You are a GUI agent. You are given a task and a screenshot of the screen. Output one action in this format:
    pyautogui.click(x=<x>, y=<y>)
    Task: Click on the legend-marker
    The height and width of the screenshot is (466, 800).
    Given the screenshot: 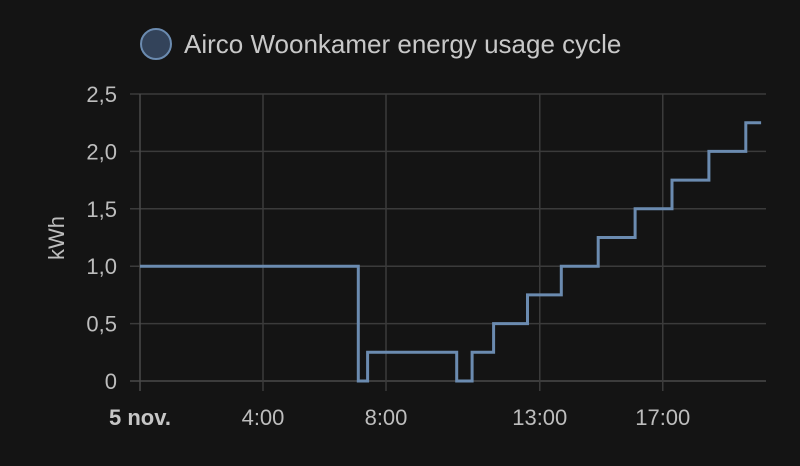 What is the action you would take?
    pyautogui.click(x=156, y=44)
    